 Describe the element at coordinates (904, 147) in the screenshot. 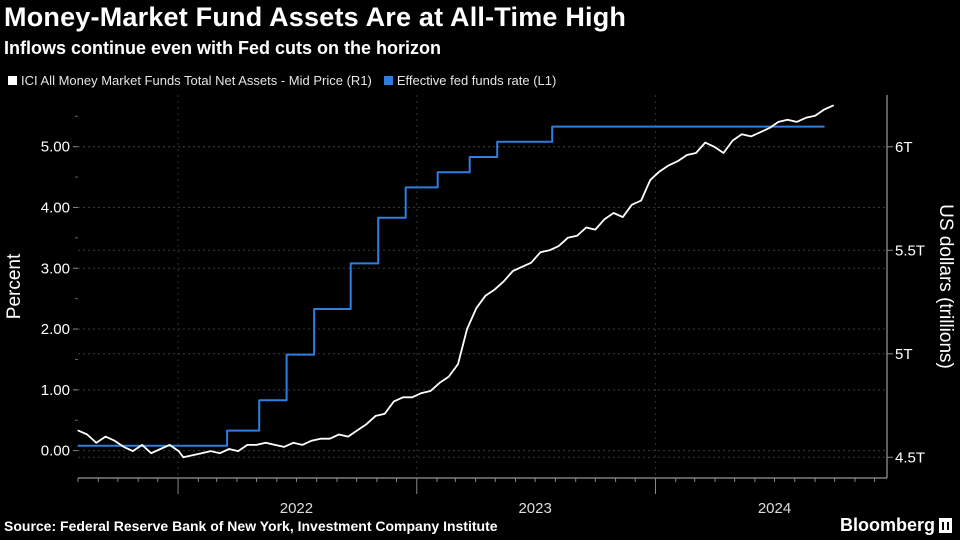

I see `right-tick-label: 6T` at that location.